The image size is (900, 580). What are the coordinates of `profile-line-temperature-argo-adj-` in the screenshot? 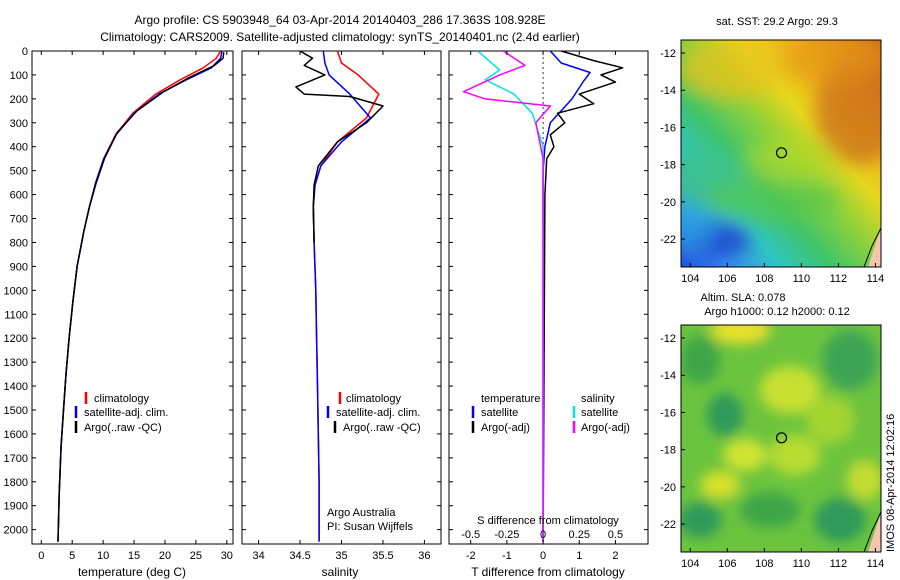 It's located at (583, 296).